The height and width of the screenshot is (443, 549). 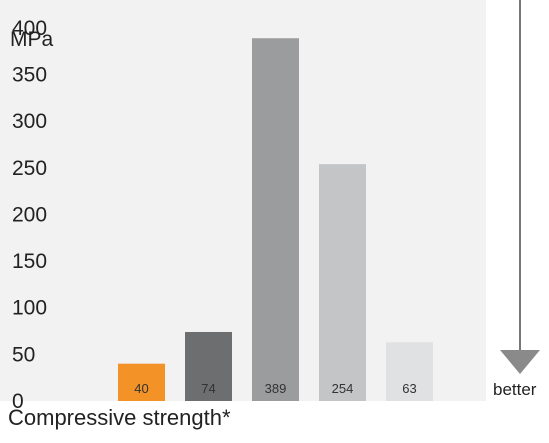 I want to click on y-tick-label: 300, so click(x=29, y=121).